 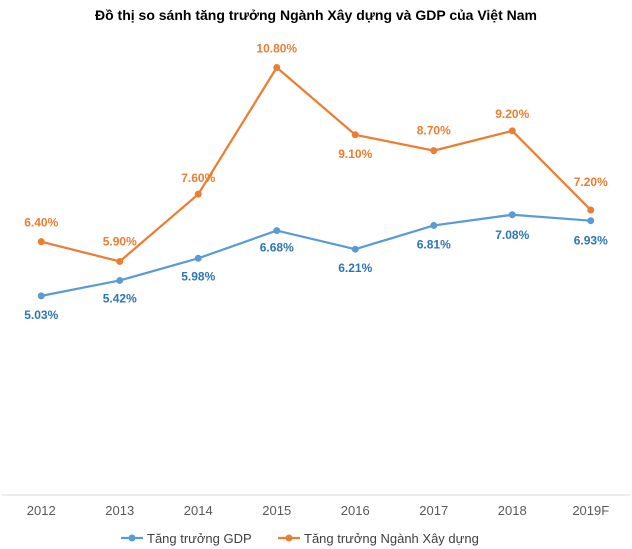 What do you see at coordinates (276, 510) in the screenshot?
I see `x-tick-label: 2015` at bounding box center [276, 510].